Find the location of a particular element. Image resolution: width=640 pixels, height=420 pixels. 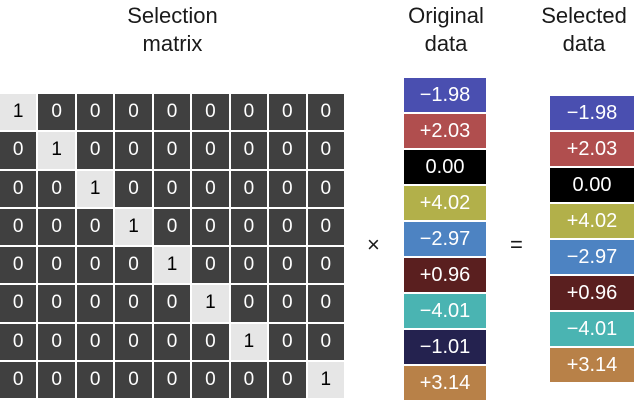

original-data-cell: −1.98 is located at coordinates (445, 95).